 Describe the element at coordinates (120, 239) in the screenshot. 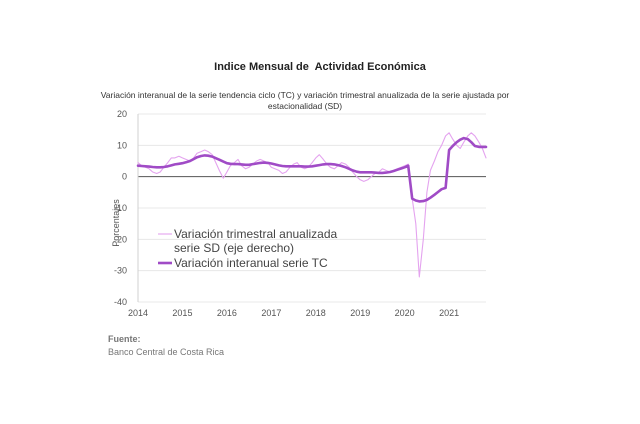

I see `y-tick-label: -20` at that location.